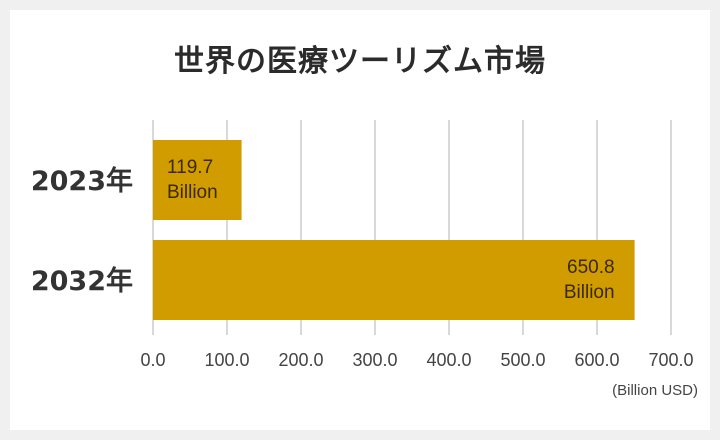  Describe the element at coordinates (226, 360) in the screenshot. I see `x-tick-label: 100.0` at that location.